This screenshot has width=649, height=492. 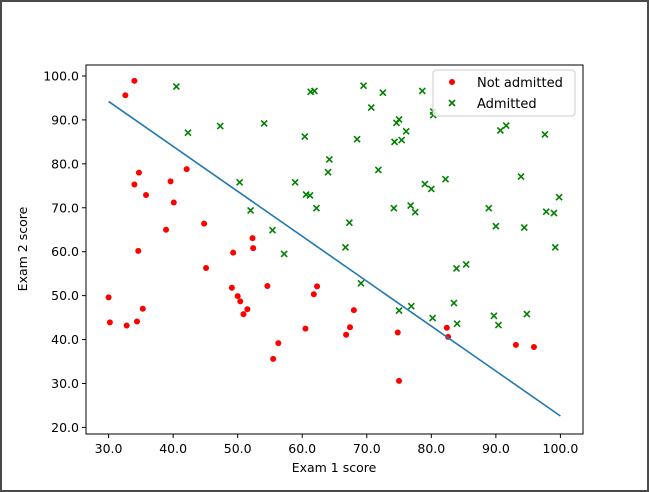 What do you see at coordinates (520, 83) in the screenshot?
I see `legend-label-not-admitted: Not admitted` at bounding box center [520, 83].